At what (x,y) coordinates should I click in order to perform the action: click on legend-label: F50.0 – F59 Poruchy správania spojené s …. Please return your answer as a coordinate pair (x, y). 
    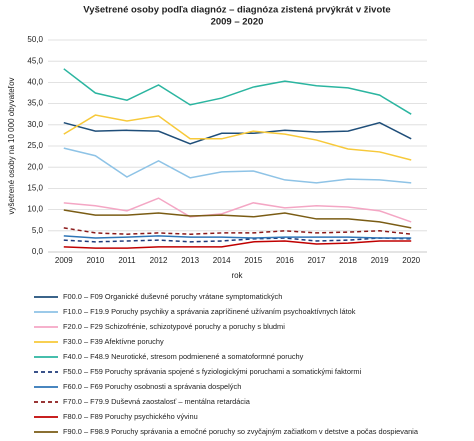
    Looking at the image, I should click on (212, 371).